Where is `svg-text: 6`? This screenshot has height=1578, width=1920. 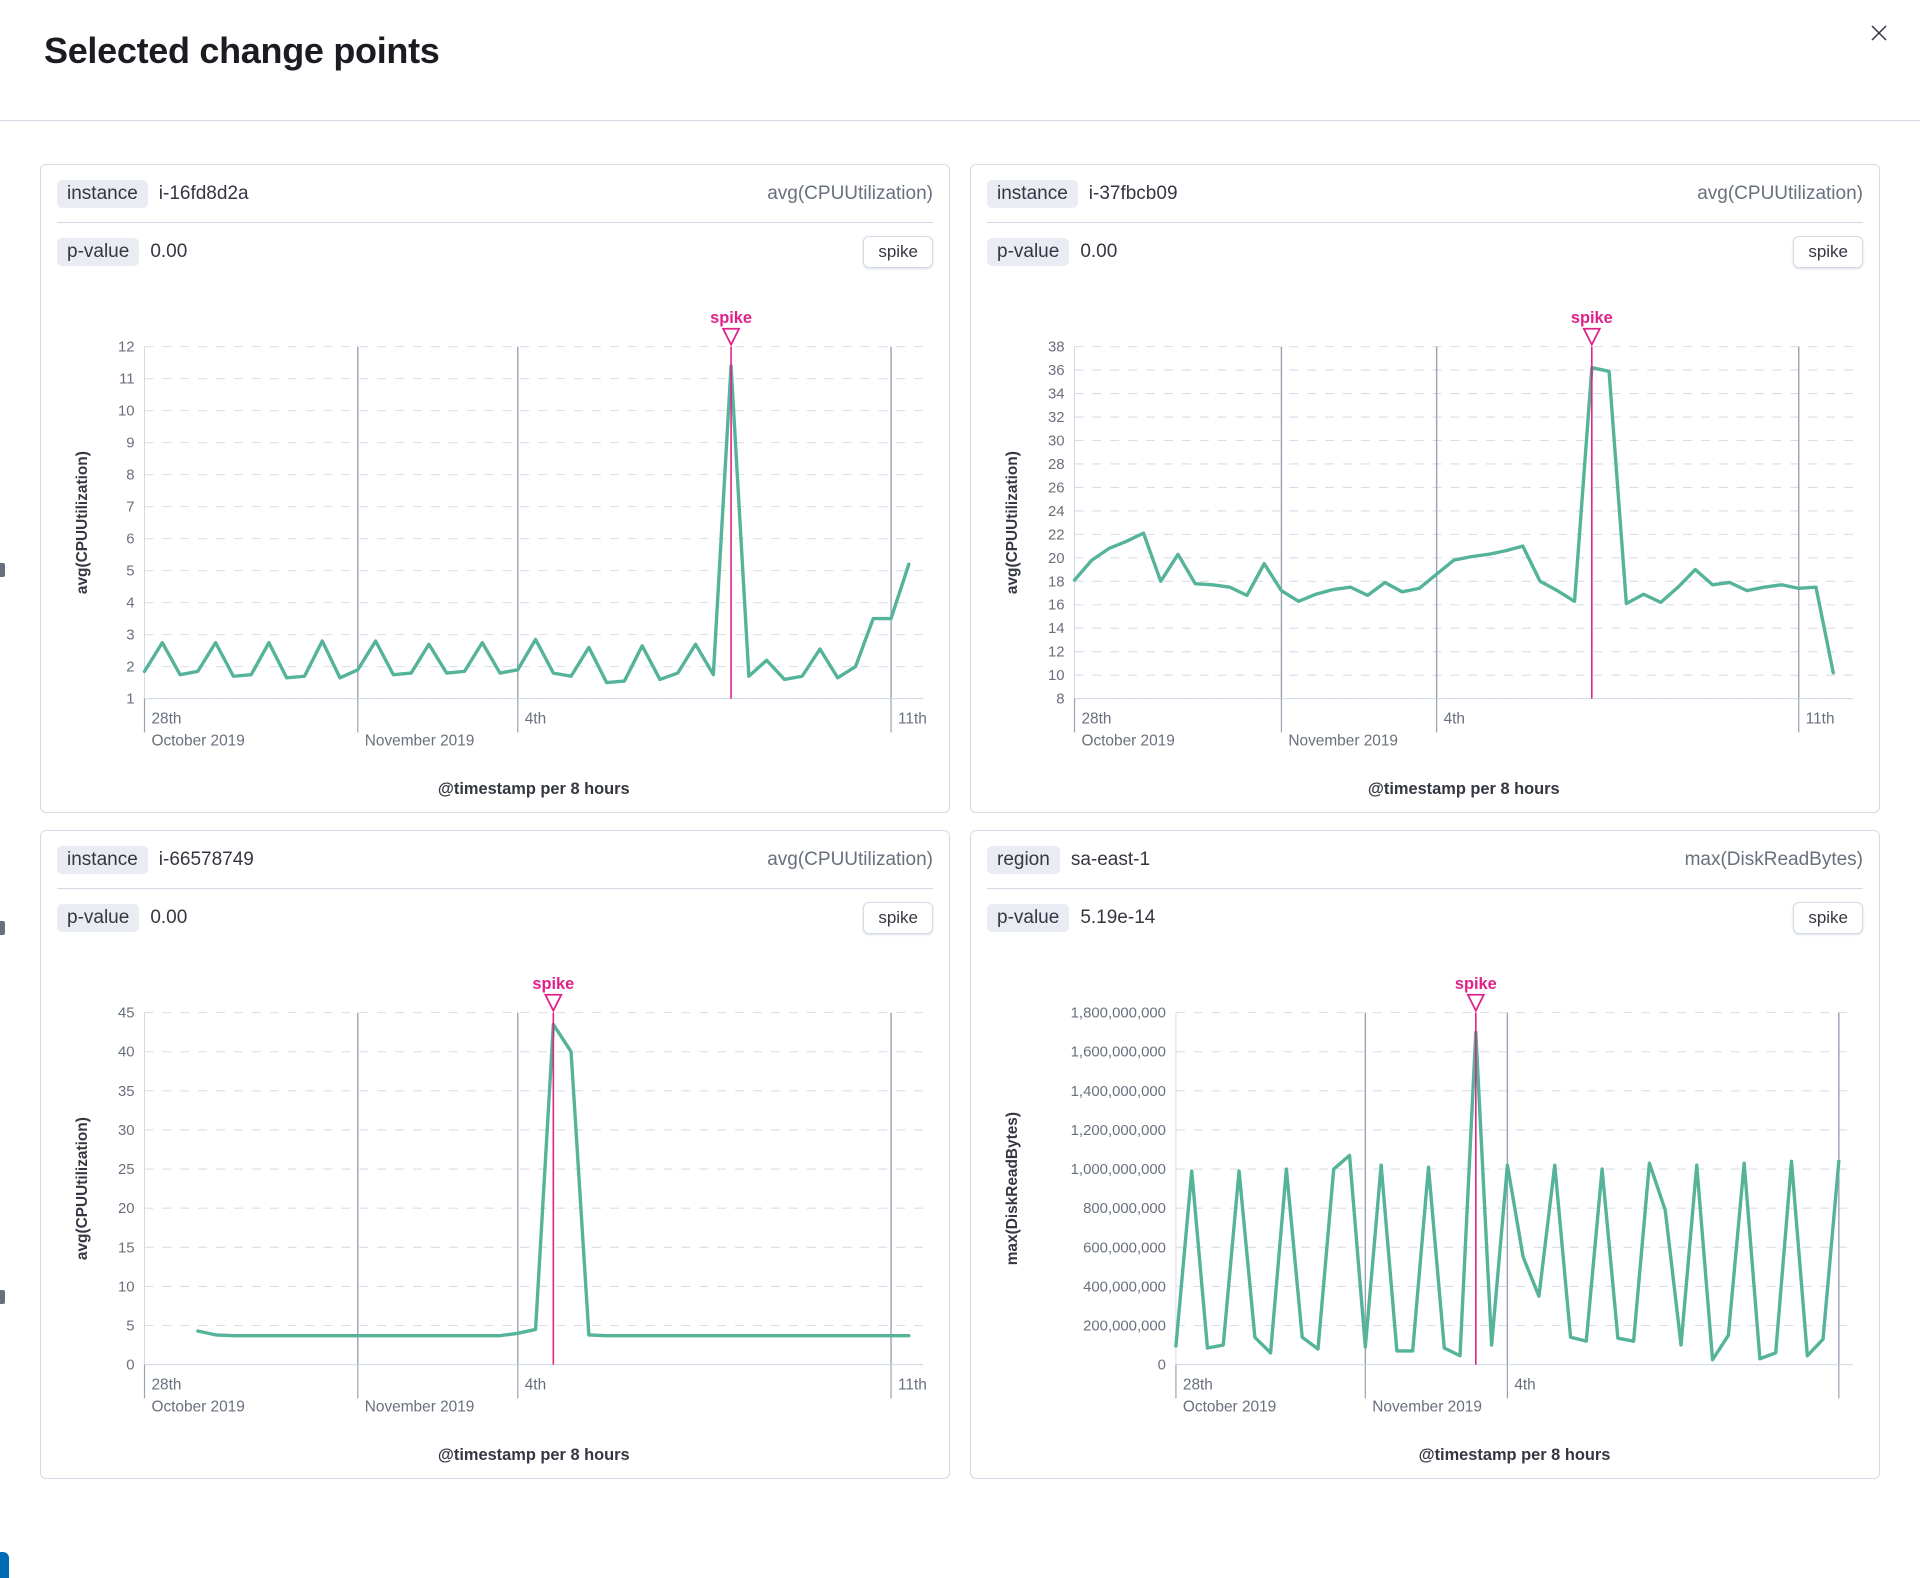 svg-text: 6 is located at coordinates (130, 540).